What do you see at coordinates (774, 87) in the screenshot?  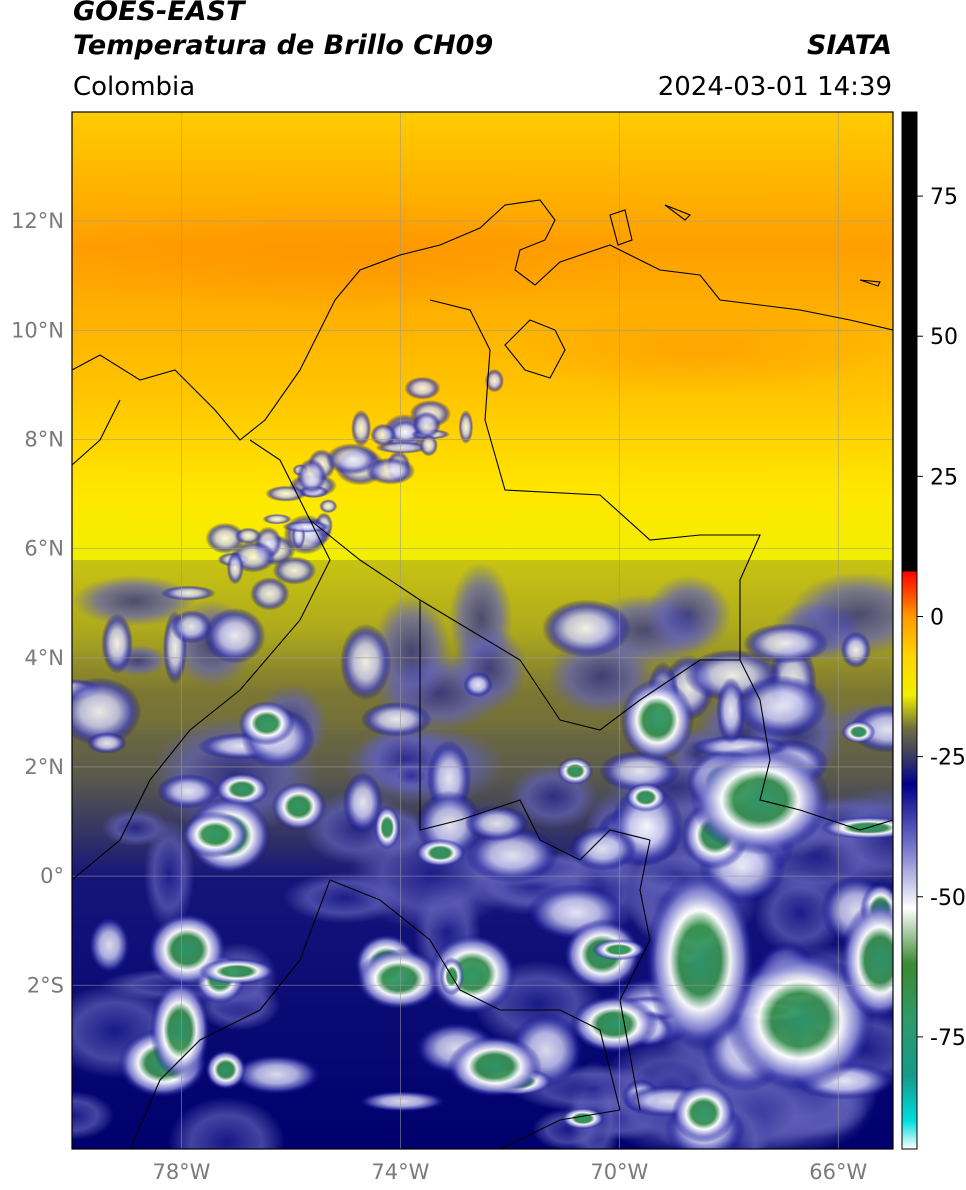 I see `timestamp: 2024-03-01 14:39` at bounding box center [774, 87].